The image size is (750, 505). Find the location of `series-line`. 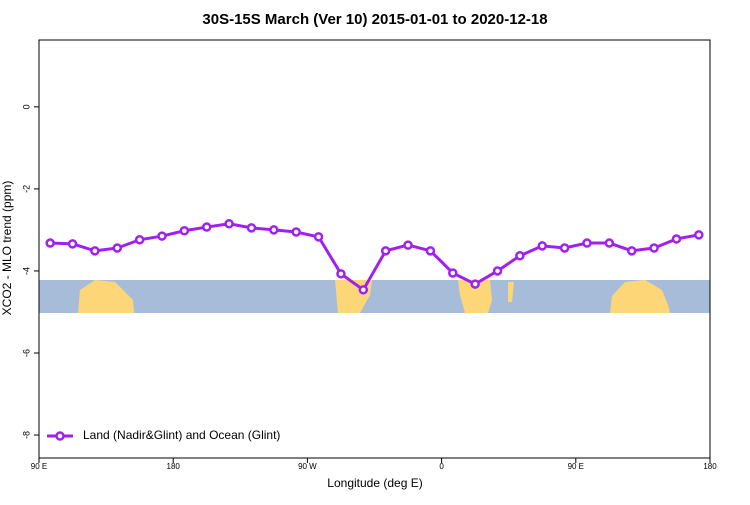

series-line is located at coordinates (375, 257).